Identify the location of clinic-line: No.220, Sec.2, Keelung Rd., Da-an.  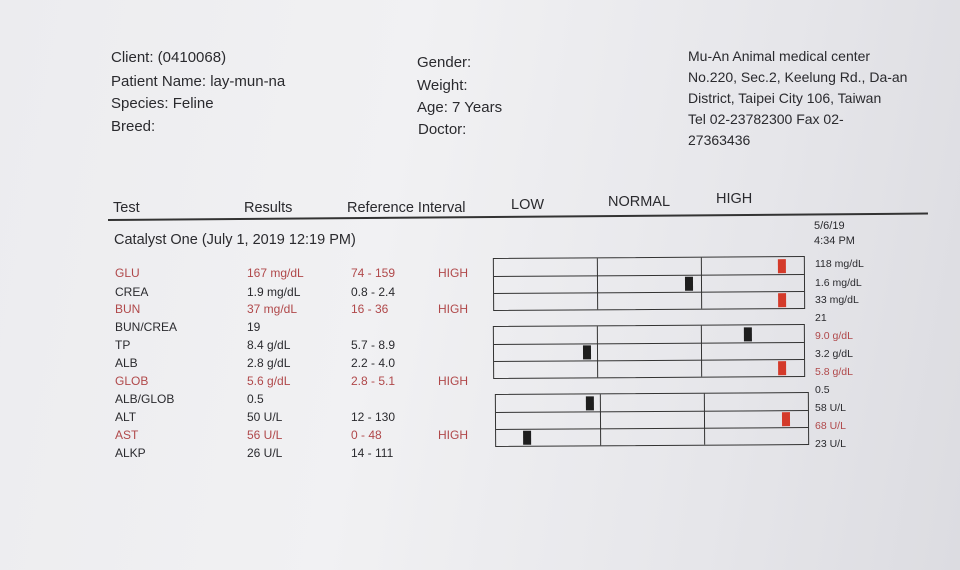
(798, 77).